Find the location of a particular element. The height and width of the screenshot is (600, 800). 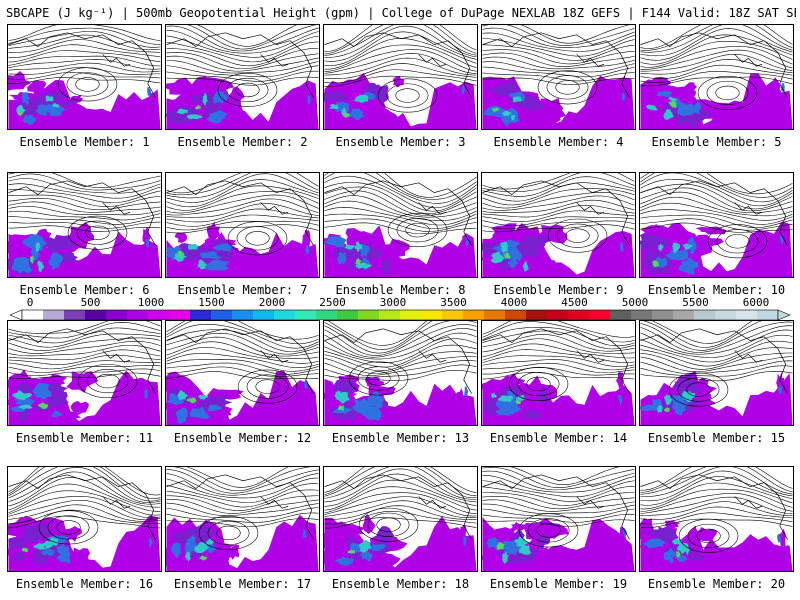

ensemble-member-caption: Ensemble Member: 4 is located at coordinates (558, 142).